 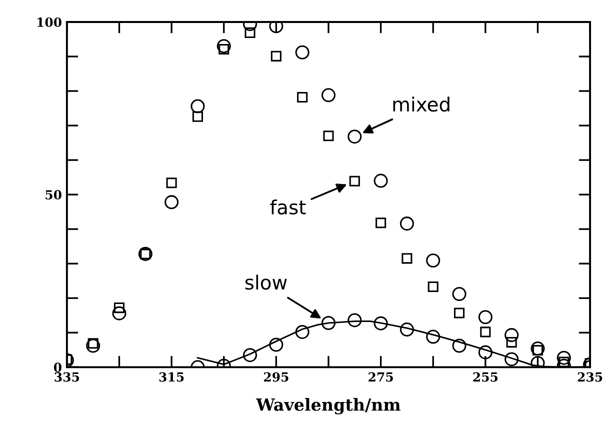 I want to click on x-axis-title: Wavelength/nm, so click(x=328, y=406).